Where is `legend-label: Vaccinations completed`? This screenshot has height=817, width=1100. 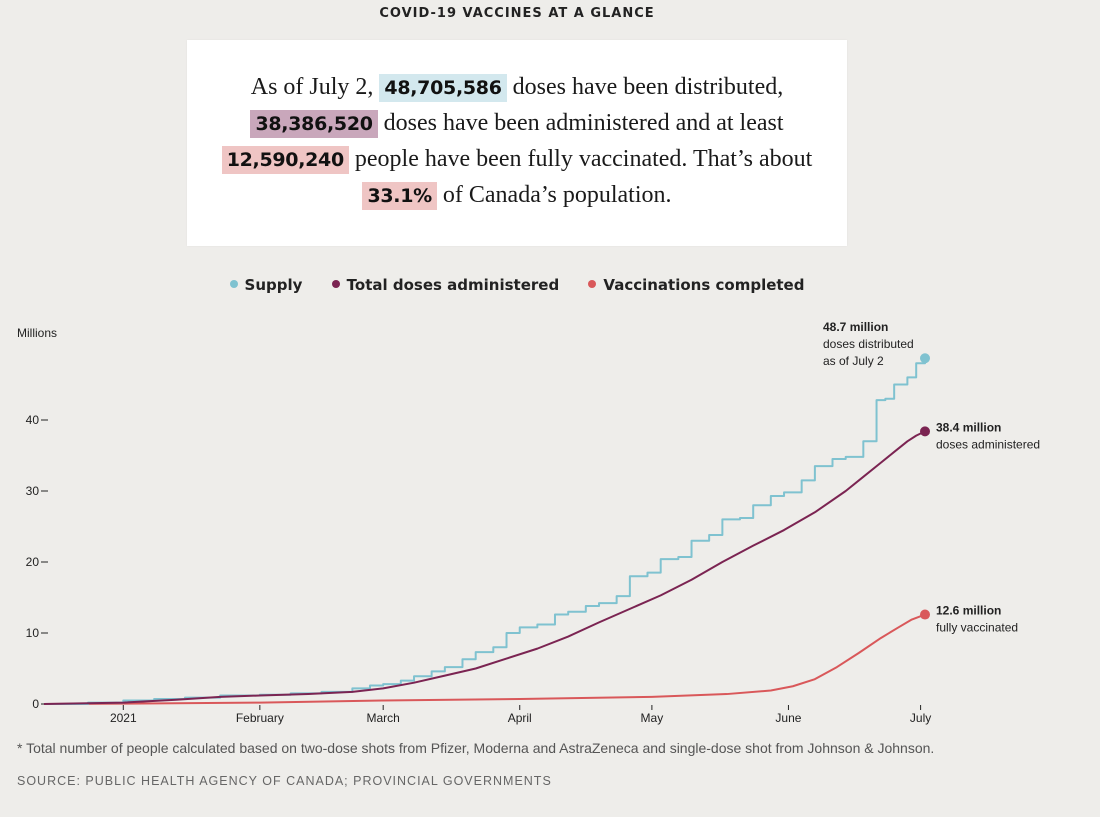 legend-label: Vaccinations completed is located at coordinates (704, 285).